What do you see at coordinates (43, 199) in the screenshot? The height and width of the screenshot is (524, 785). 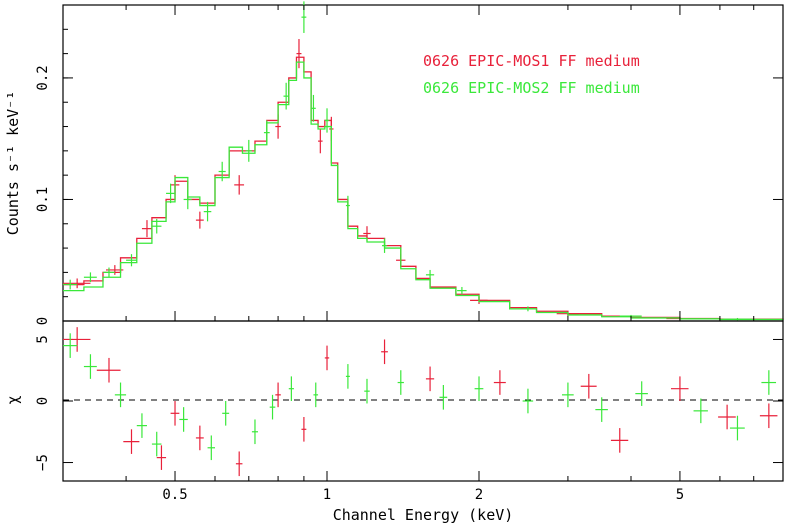 I see `spectrum-y-tick-label: 0.1` at bounding box center [43, 199].